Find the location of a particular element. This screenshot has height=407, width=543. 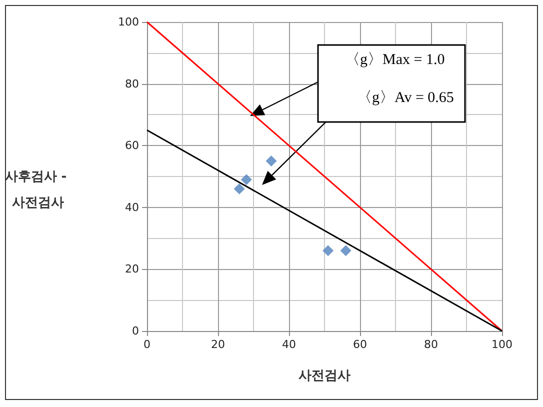

x-axis-title: 사전검사 is located at coordinates (324, 376).